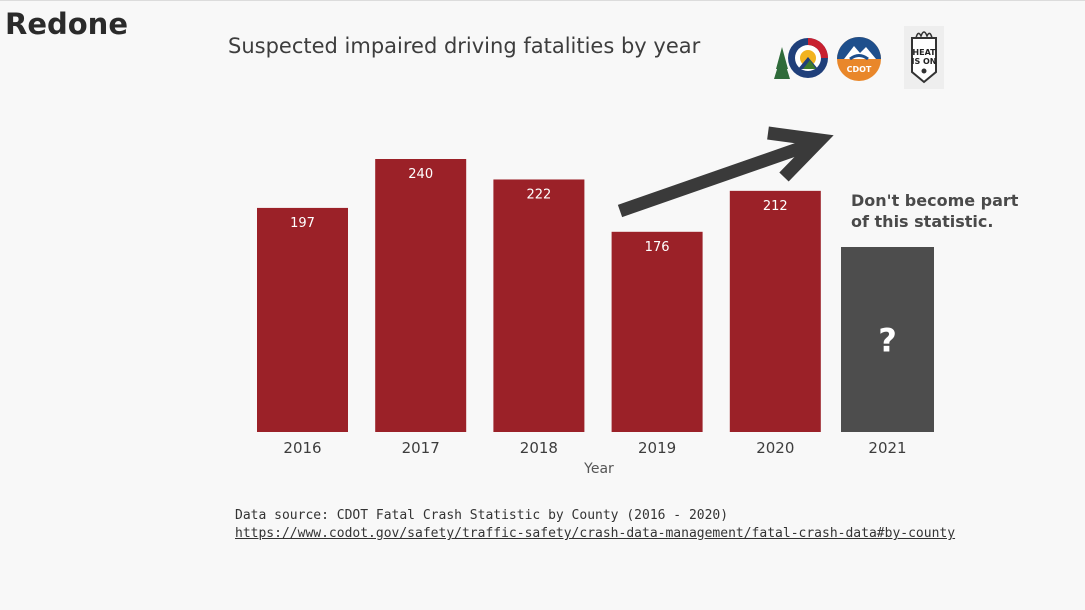  I want to click on heat-is-on-logo: HEAT IS ON, so click(924, 57).